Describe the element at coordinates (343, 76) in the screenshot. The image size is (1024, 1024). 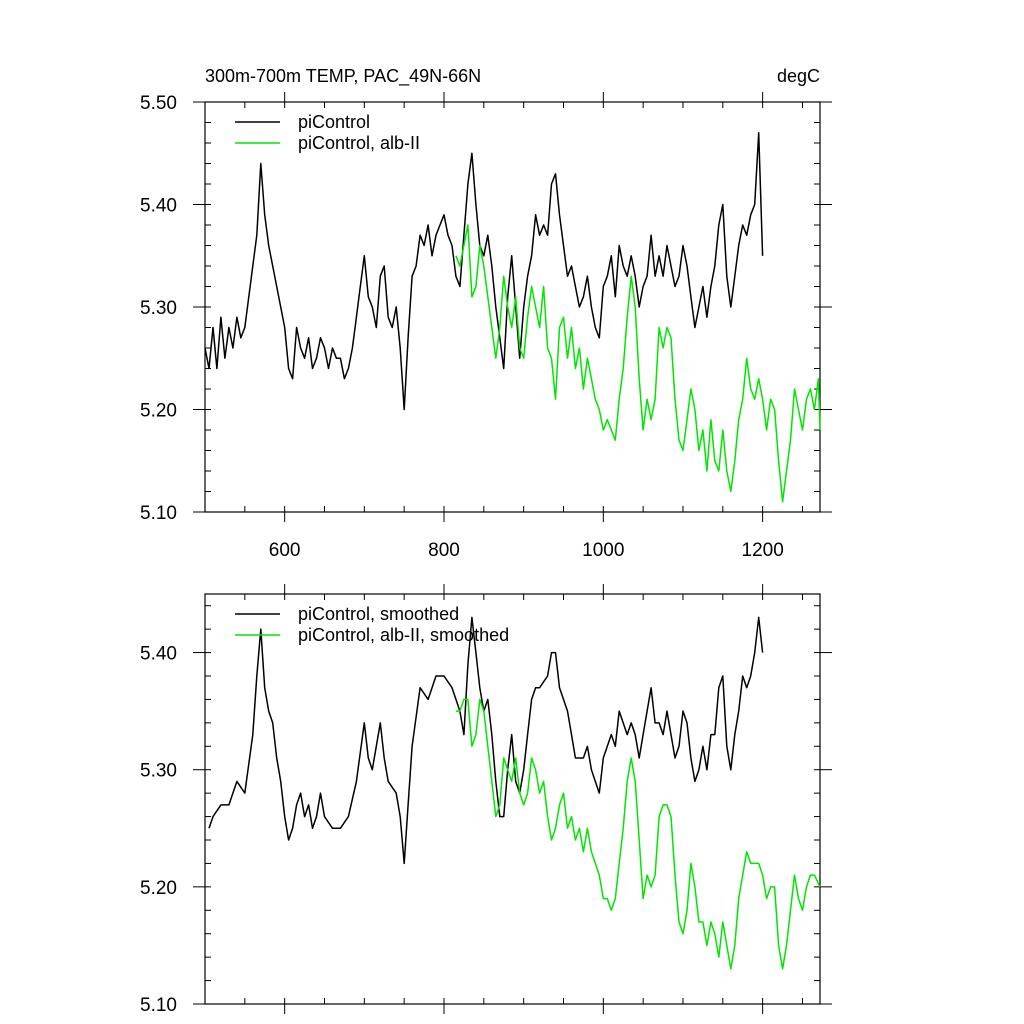
I see `chart-title: 300m-700m TEMP, PAC_49N-66N` at that location.